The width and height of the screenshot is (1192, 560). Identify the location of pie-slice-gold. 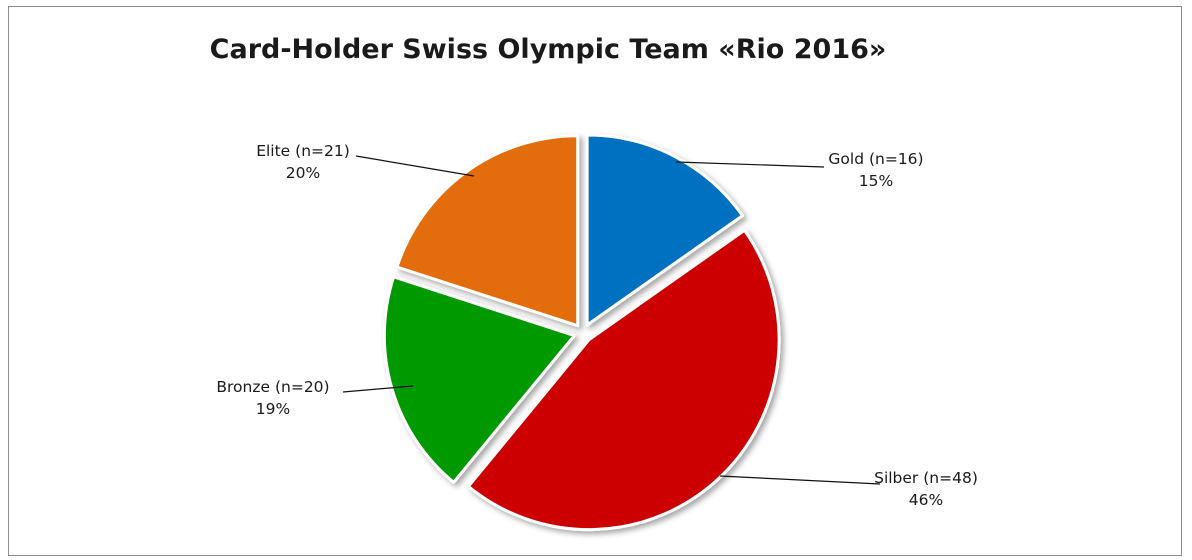
(665, 230).